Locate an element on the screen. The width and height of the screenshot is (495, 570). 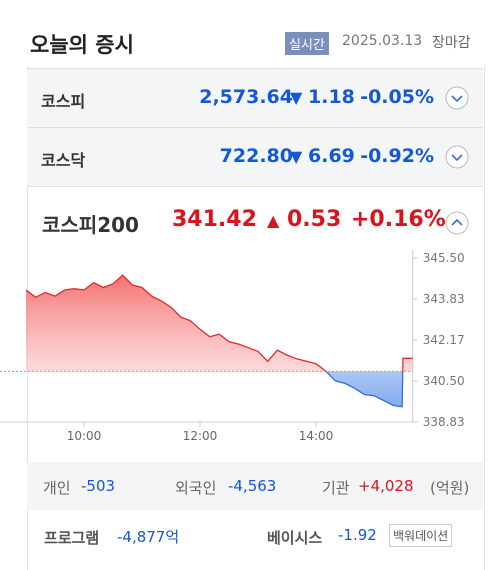
x-tick-label: 14:00 is located at coordinates (316, 436).